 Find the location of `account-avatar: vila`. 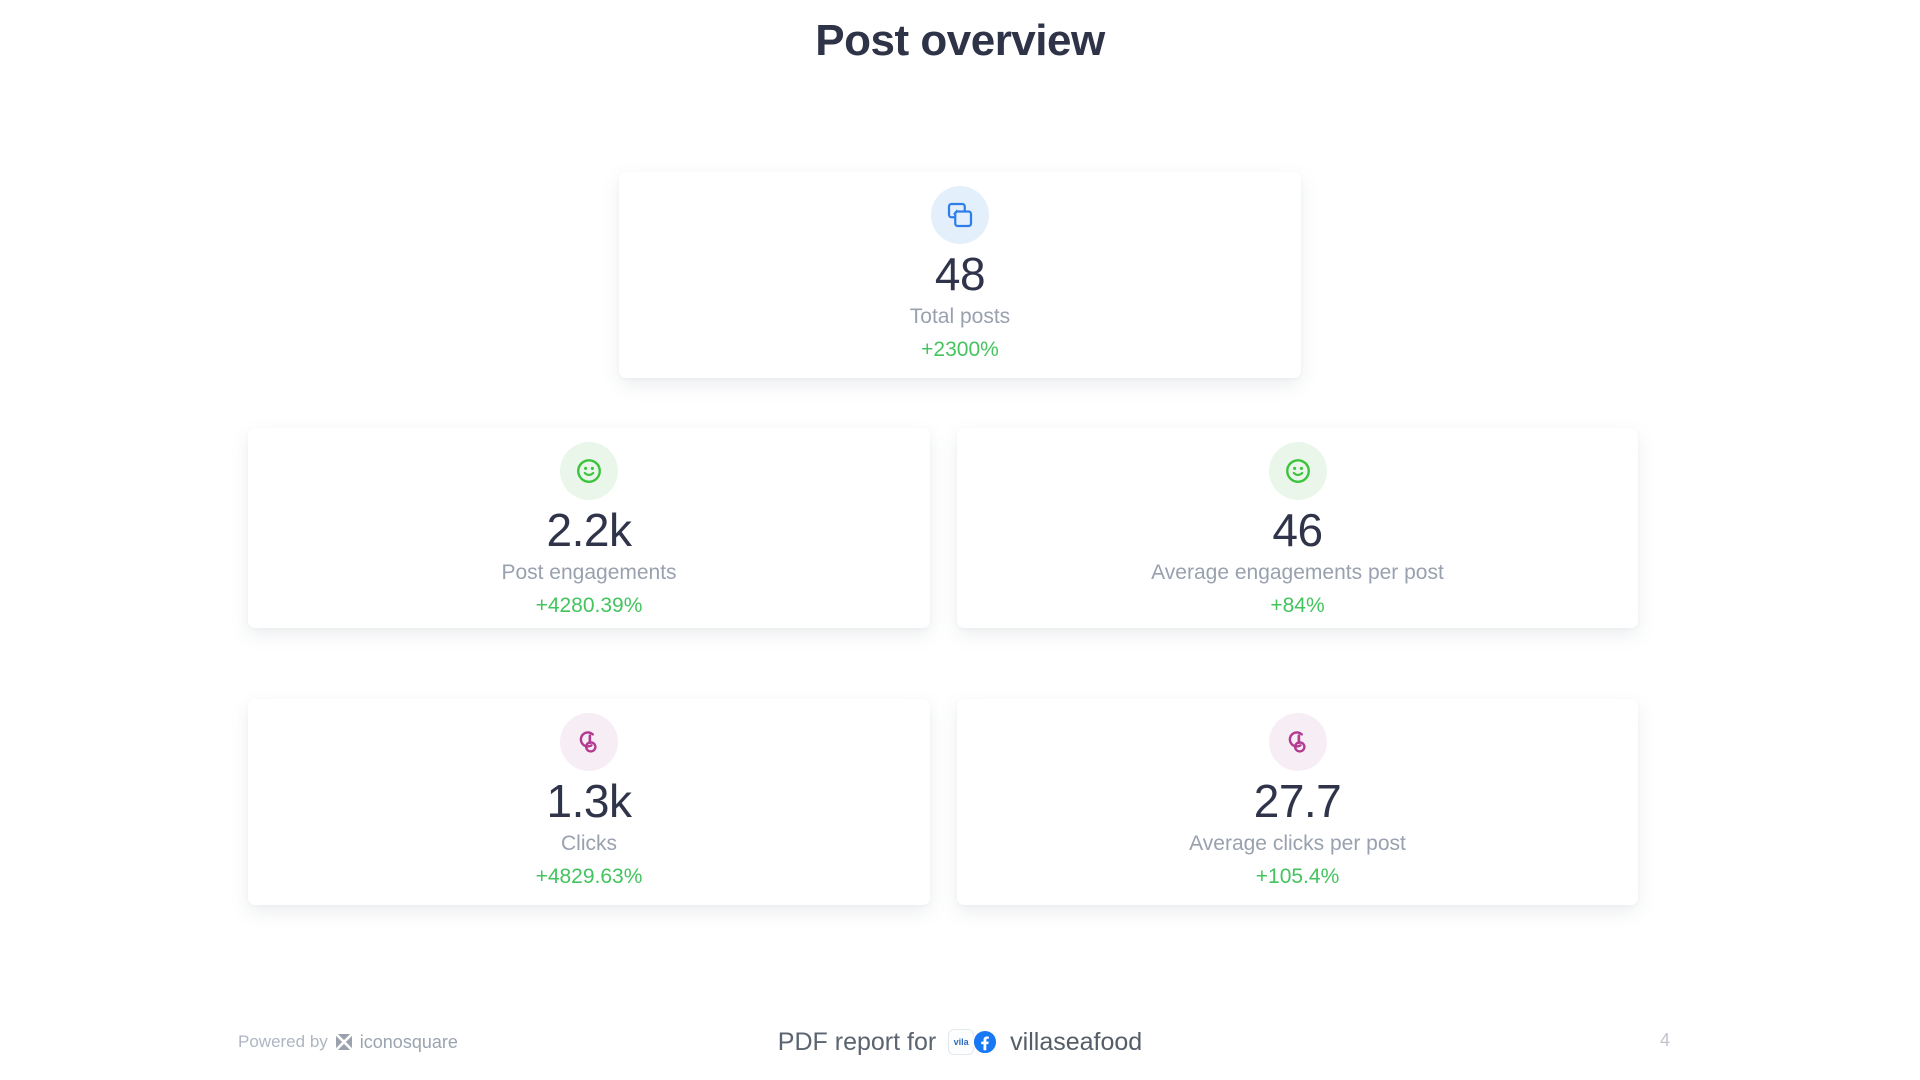

account-avatar: vila is located at coordinates (961, 1042).